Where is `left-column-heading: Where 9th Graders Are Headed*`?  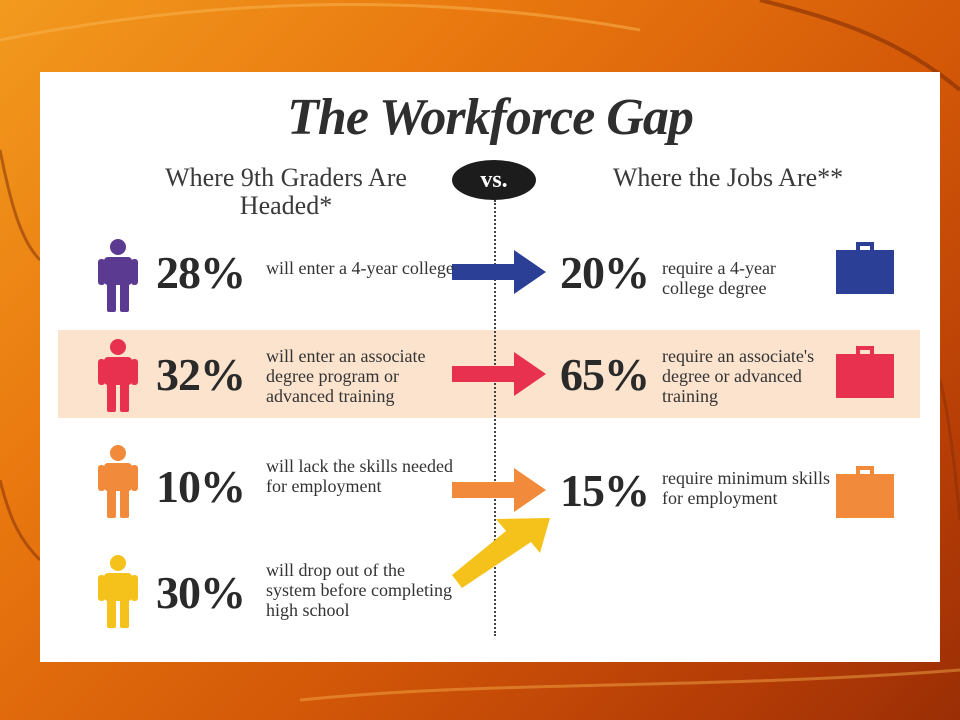
left-column-heading: Where 9th Graders Are Headed* is located at coordinates (286, 191).